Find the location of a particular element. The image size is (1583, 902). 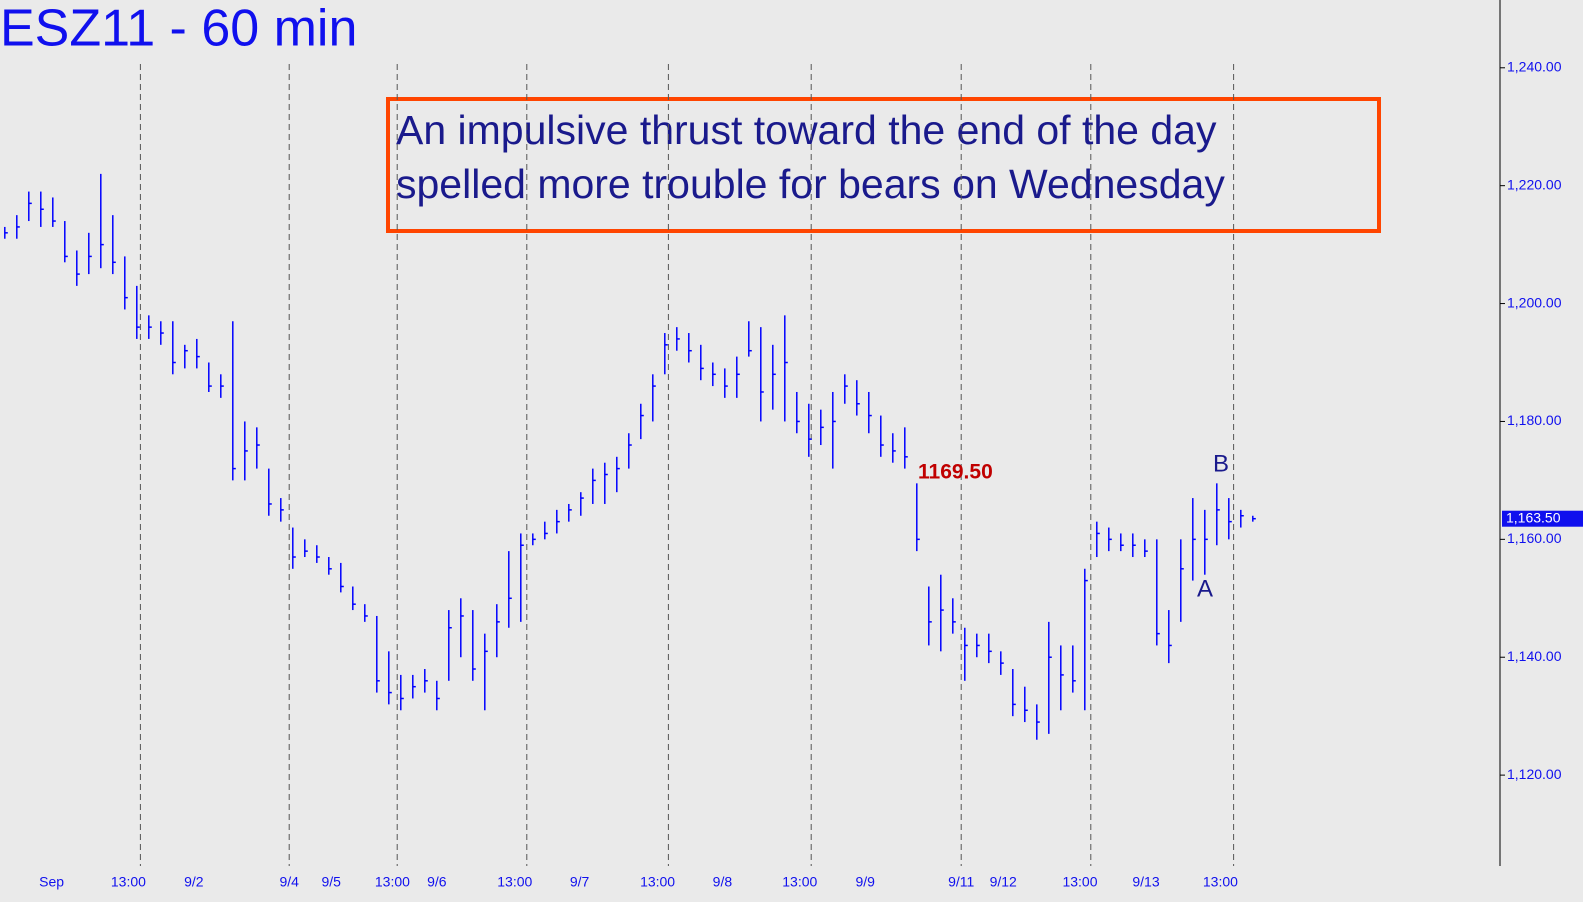

x-tick-label: 9/6 is located at coordinates (437, 882).